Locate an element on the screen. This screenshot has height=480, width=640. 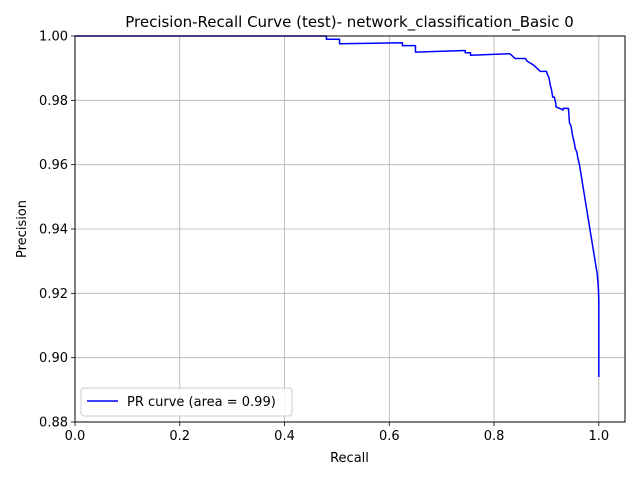
y-tick-label: 0.88 is located at coordinates (53, 423).